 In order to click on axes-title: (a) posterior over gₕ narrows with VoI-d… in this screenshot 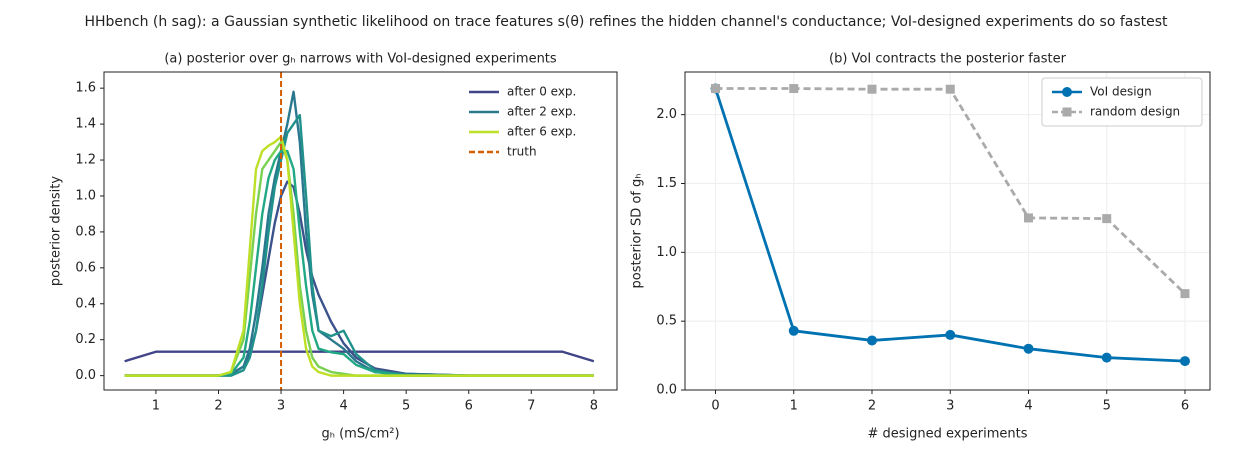, I will do `click(360, 59)`.